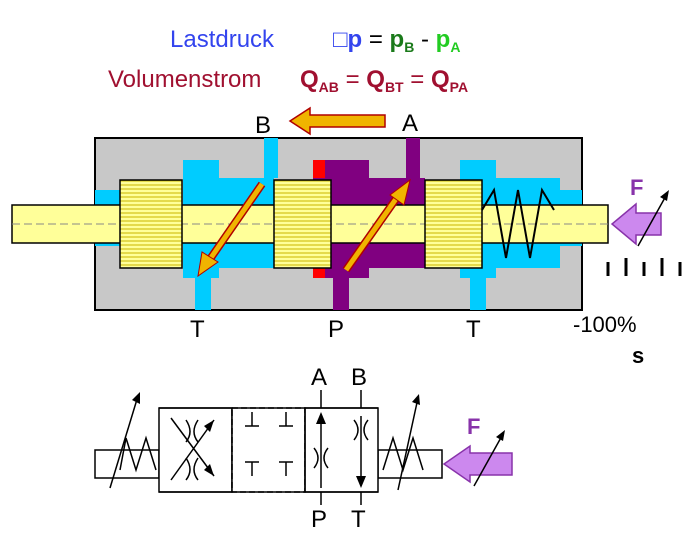  What do you see at coordinates (636, 224) in the screenshot?
I see `force-arrow-top` at bounding box center [636, 224].